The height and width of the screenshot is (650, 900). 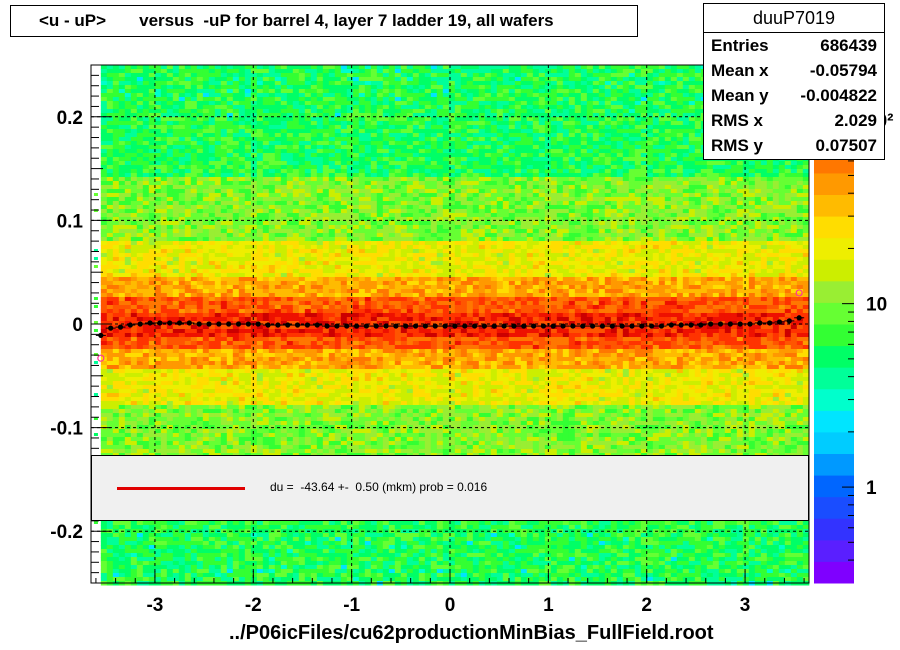 What do you see at coordinates (871, 488) in the screenshot?
I see `z-tick-label: 1` at bounding box center [871, 488].